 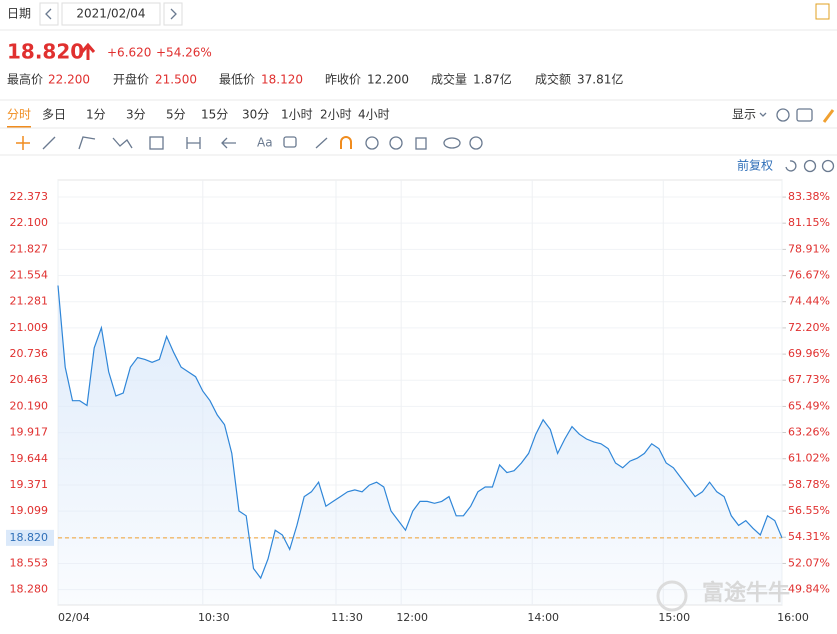 What do you see at coordinates (29, 432) in the screenshot?
I see `y-tick-label: 19.917` at bounding box center [29, 432].